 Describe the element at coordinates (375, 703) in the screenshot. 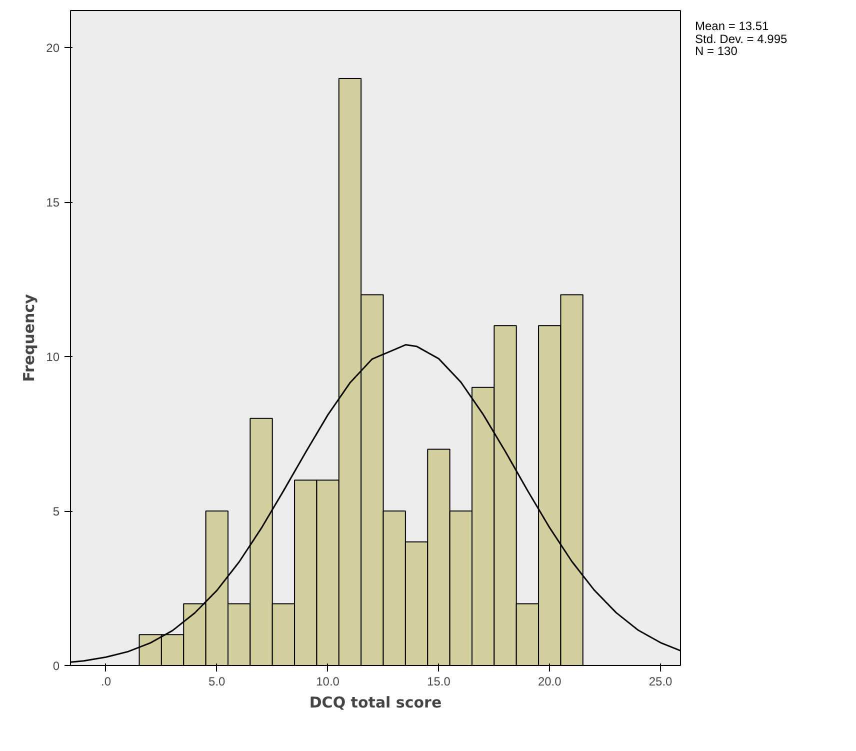

I see `x-axis-title: DCQ total score` at that location.